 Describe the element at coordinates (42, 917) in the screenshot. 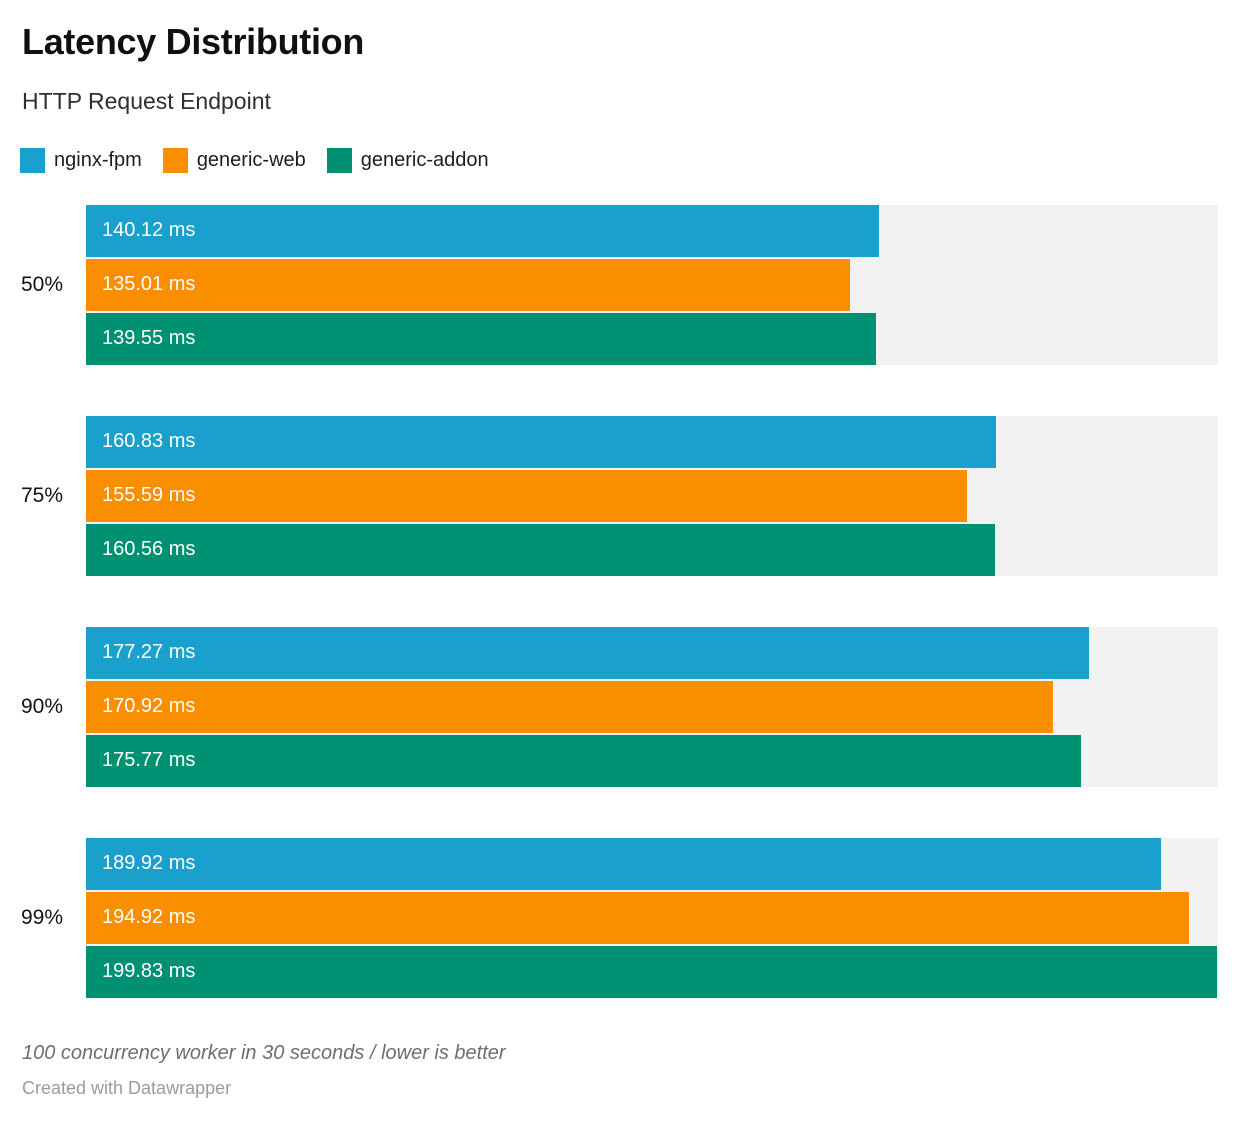

I see `row-label: 99%` at that location.